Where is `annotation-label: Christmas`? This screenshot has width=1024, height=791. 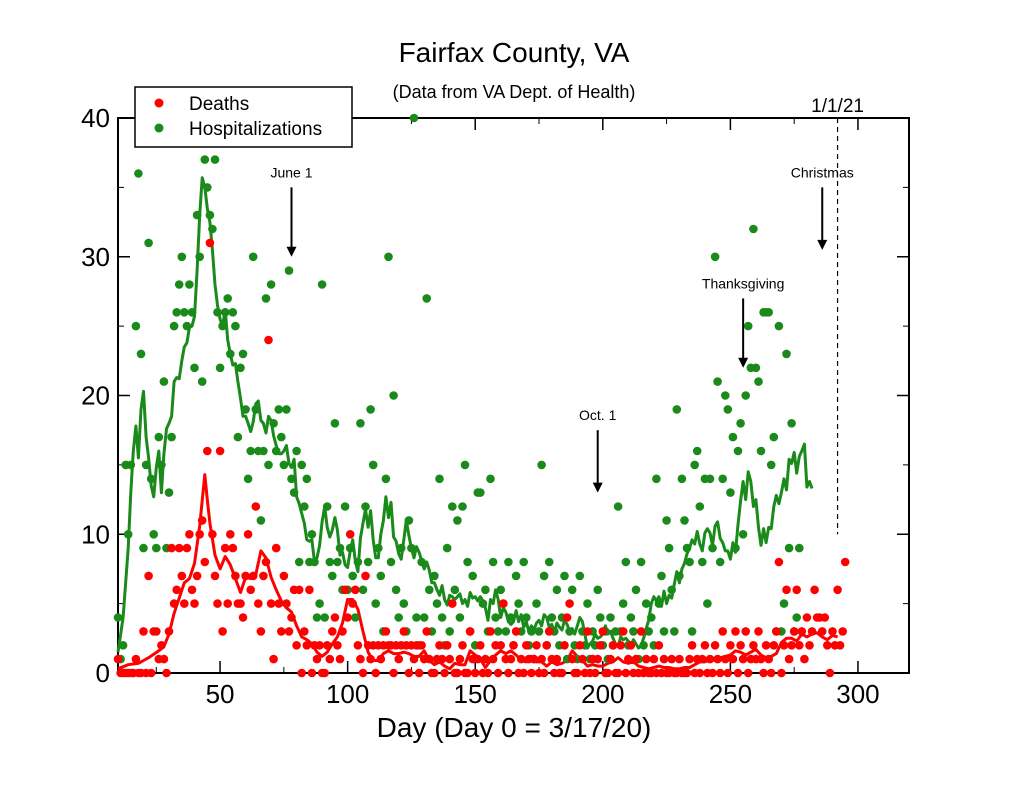 annotation-label: Christmas is located at coordinates (822, 172).